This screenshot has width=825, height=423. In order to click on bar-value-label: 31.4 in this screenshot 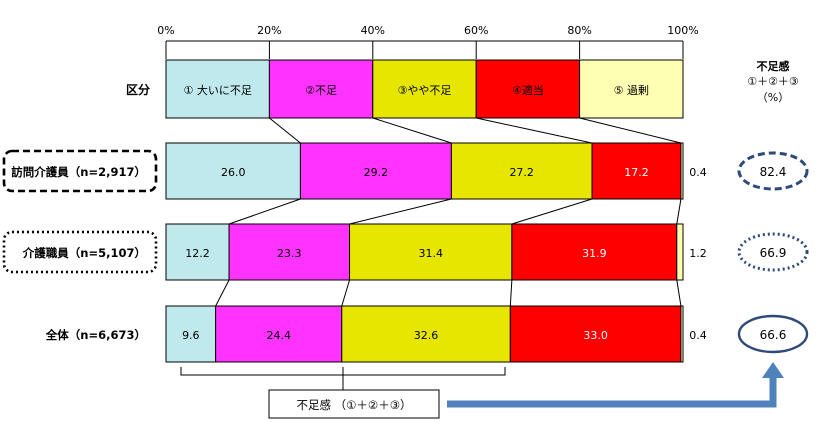, I will do `click(430, 253)`.